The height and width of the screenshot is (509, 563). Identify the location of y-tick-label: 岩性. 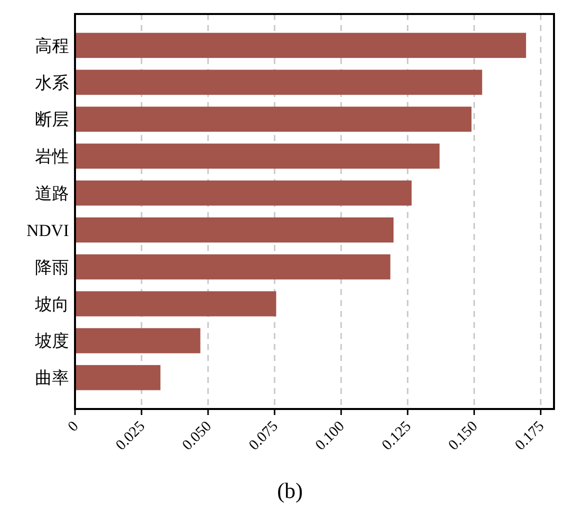
(52, 156).